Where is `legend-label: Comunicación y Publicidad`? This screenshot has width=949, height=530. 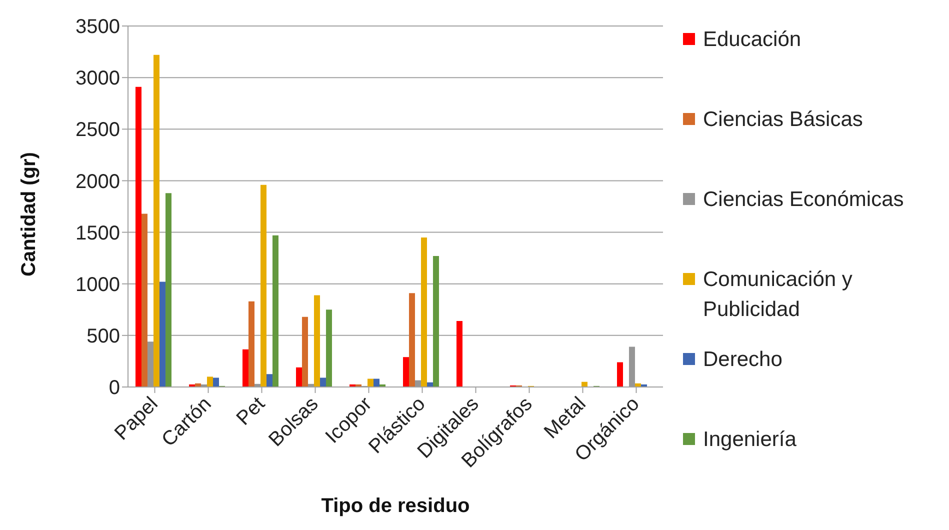 legend-label: Comunicación y Publicidad is located at coordinates (778, 295).